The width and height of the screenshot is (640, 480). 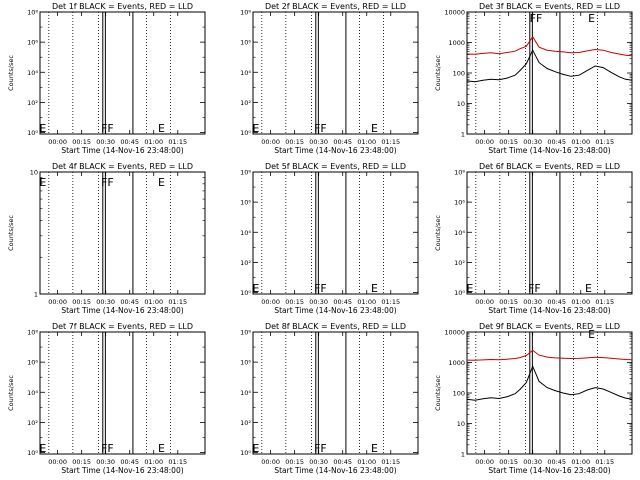 I want to click on chart-title: Det 2f BLACK = Events, RED = LLD, so click(x=335, y=6).